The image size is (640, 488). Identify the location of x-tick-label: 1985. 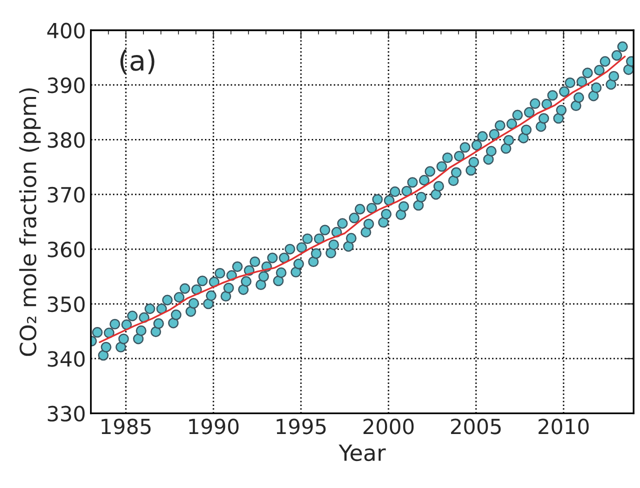
(126, 426).